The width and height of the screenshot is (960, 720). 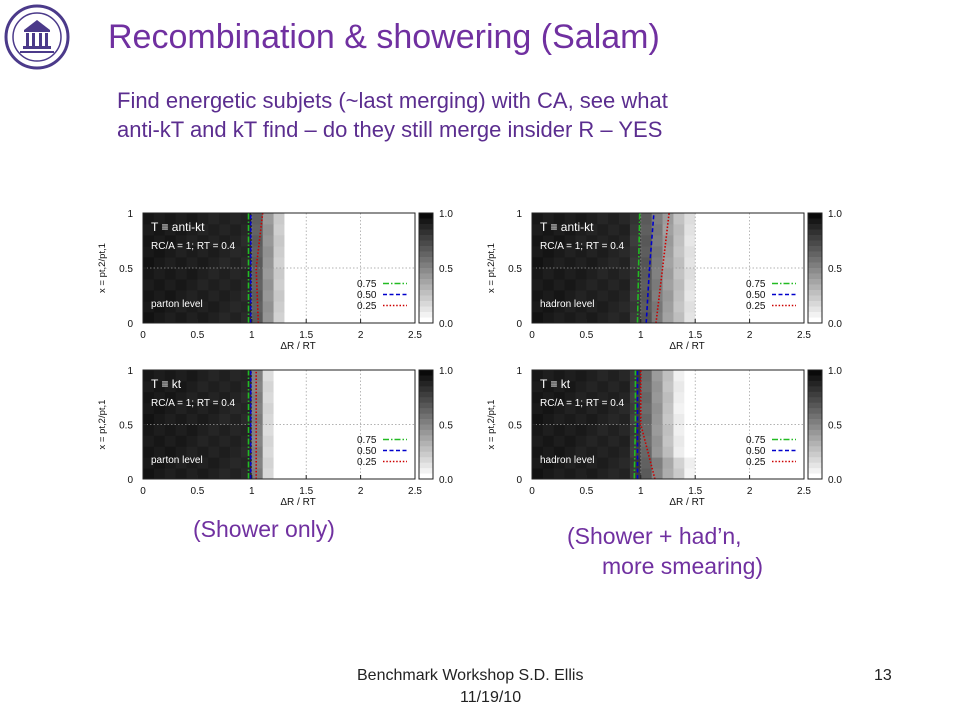 I want to click on y-axis-label: x = pt,2/pt,1, so click(x=102, y=268).